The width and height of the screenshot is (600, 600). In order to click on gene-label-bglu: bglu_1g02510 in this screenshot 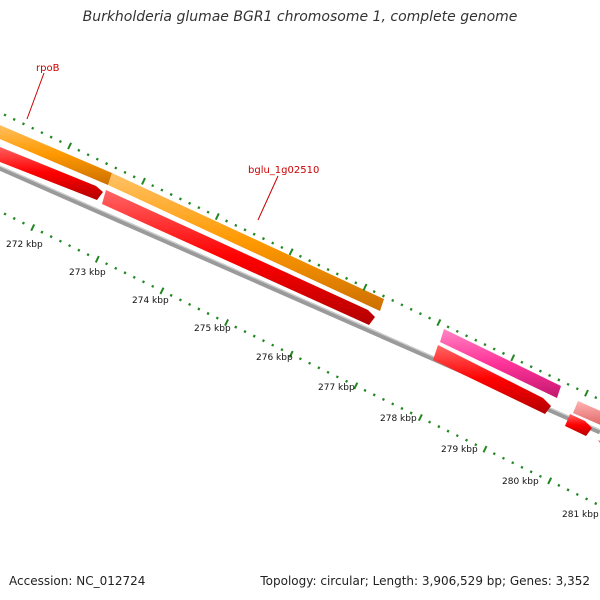, I will do `click(283, 170)`.